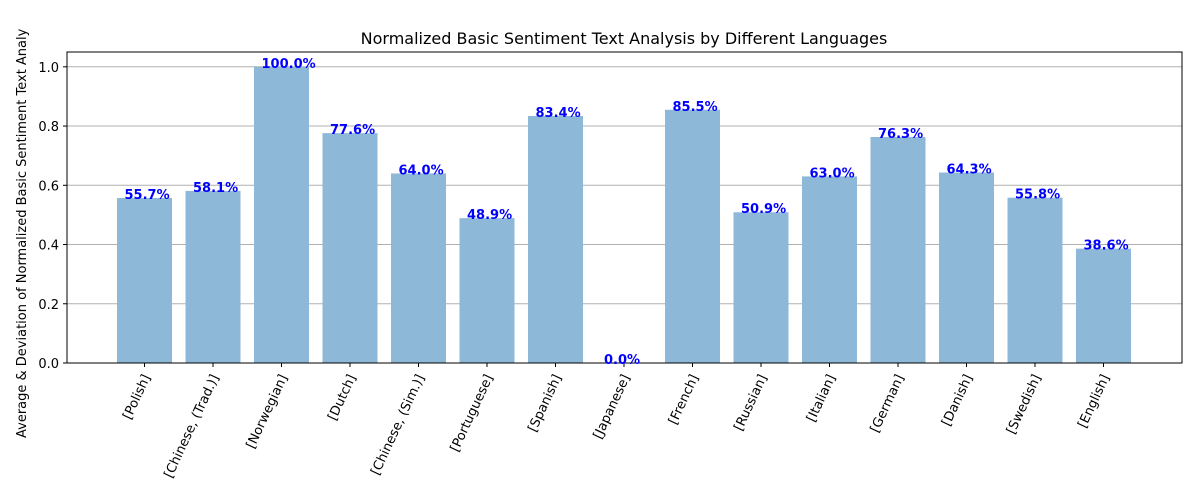 The width and height of the screenshot is (1200, 500). What do you see at coordinates (695, 107) in the screenshot?
I see `data-label: 85.5%` at bounding box center [695, 107].